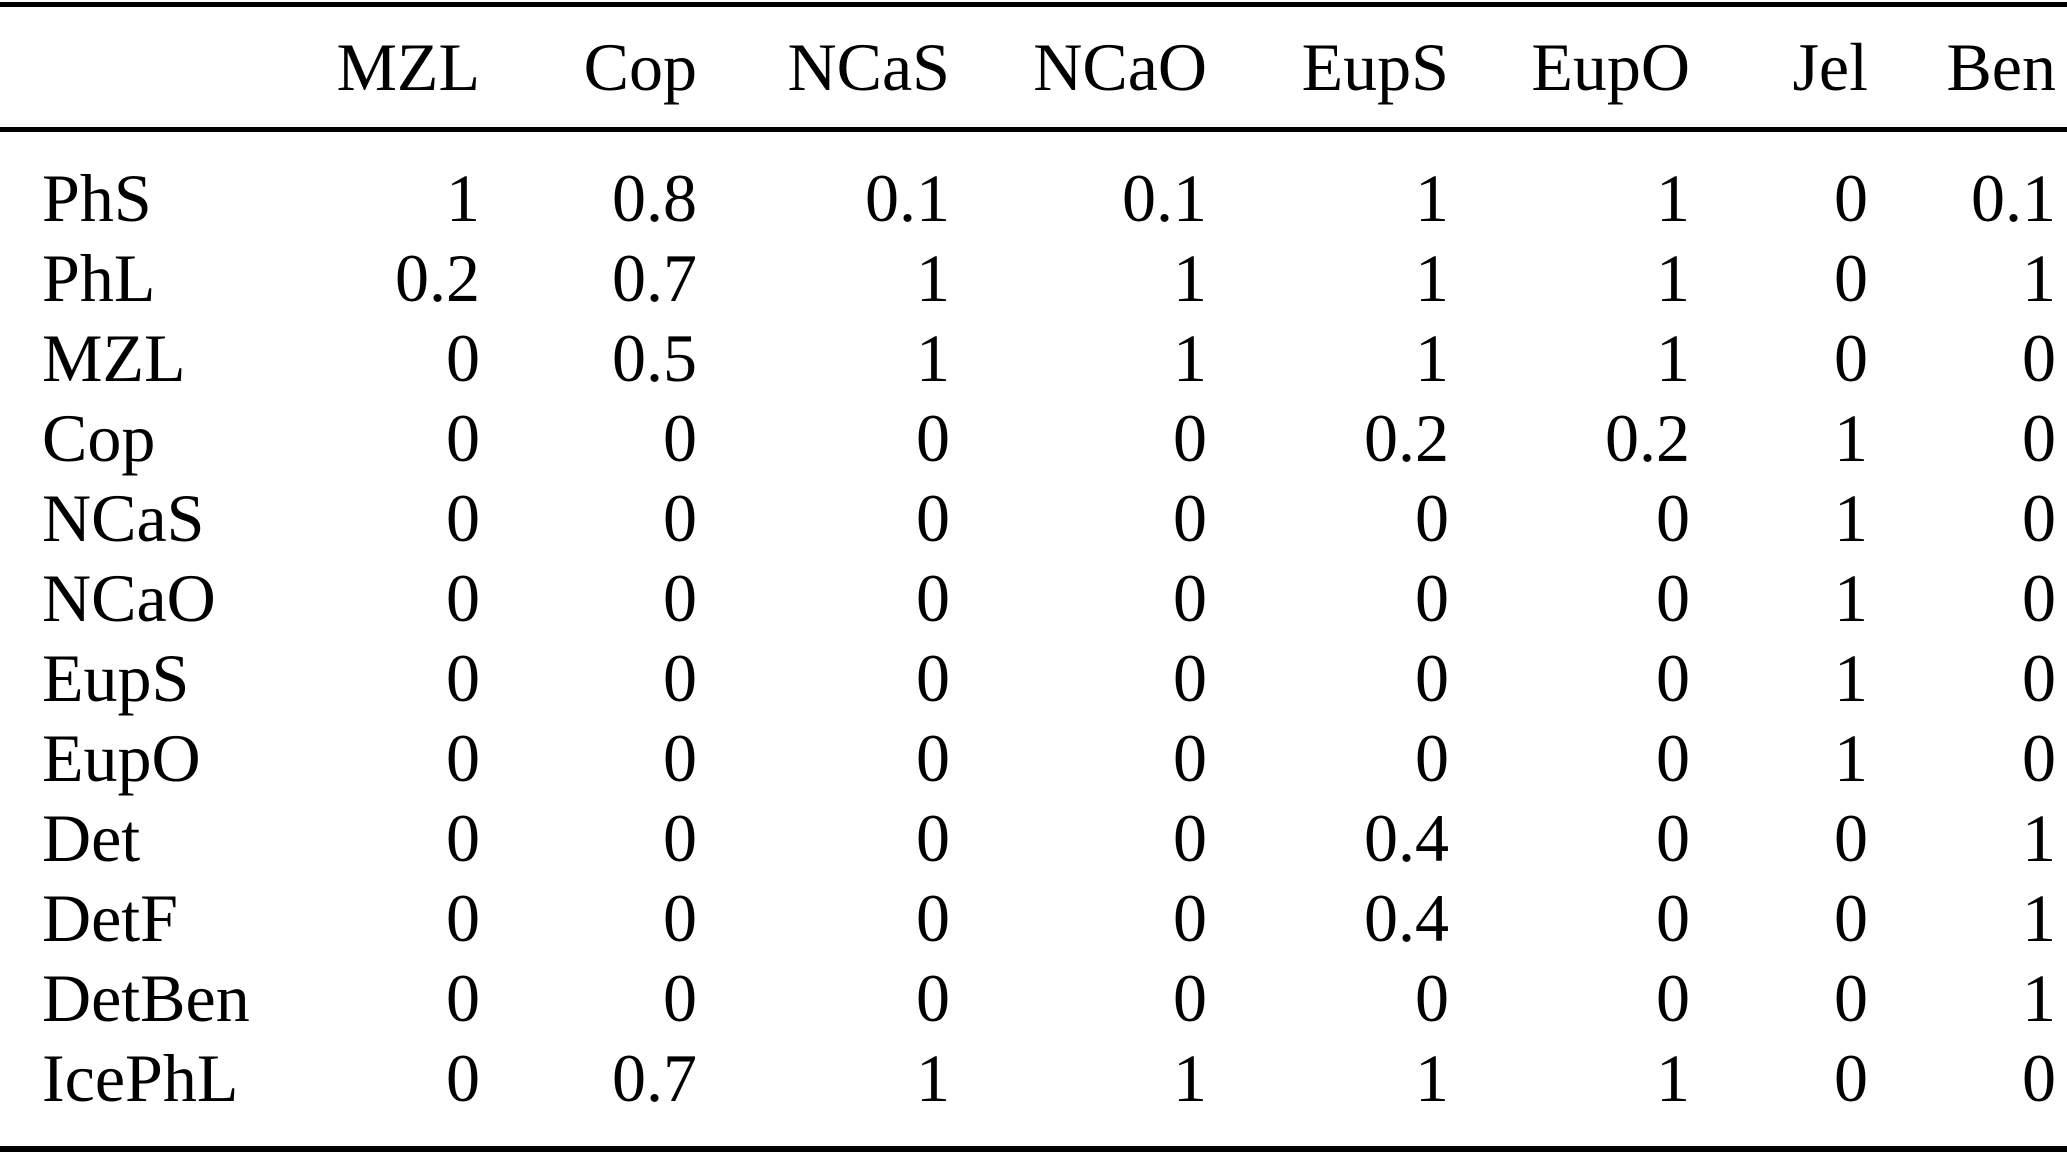  Describe the element at coordinates (121, 757) in the screenshot. I see `row-label: EupO` at that location.